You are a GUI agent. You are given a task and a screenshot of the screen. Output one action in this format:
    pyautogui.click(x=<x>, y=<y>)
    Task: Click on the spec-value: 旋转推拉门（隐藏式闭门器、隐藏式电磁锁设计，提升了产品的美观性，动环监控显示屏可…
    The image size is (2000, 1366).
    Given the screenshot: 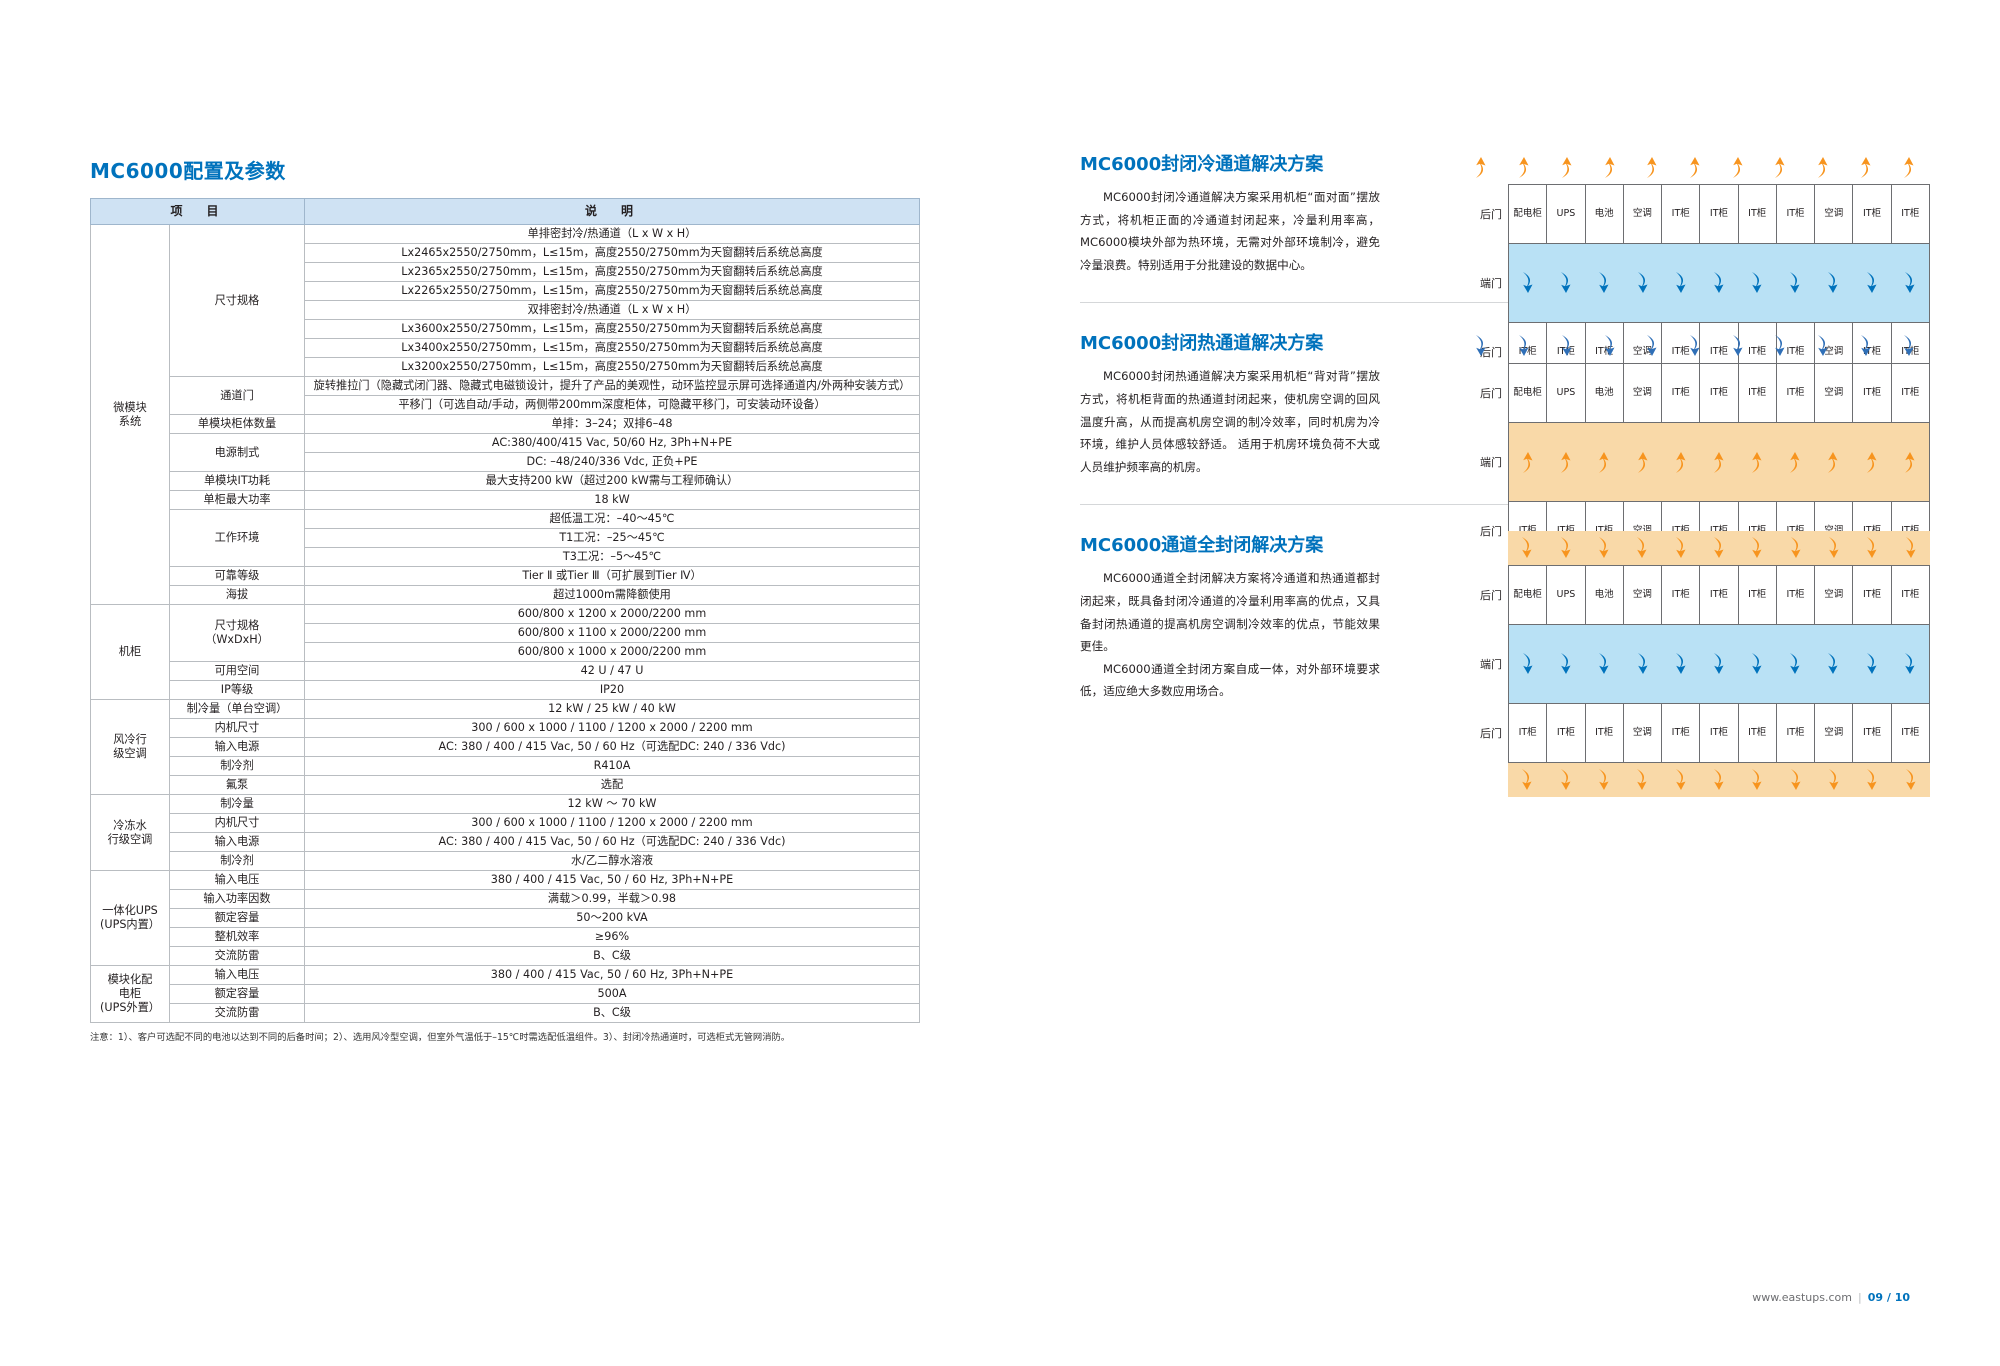 What is the action you would take?
    pyautogui.click(x=612, y=386)
    